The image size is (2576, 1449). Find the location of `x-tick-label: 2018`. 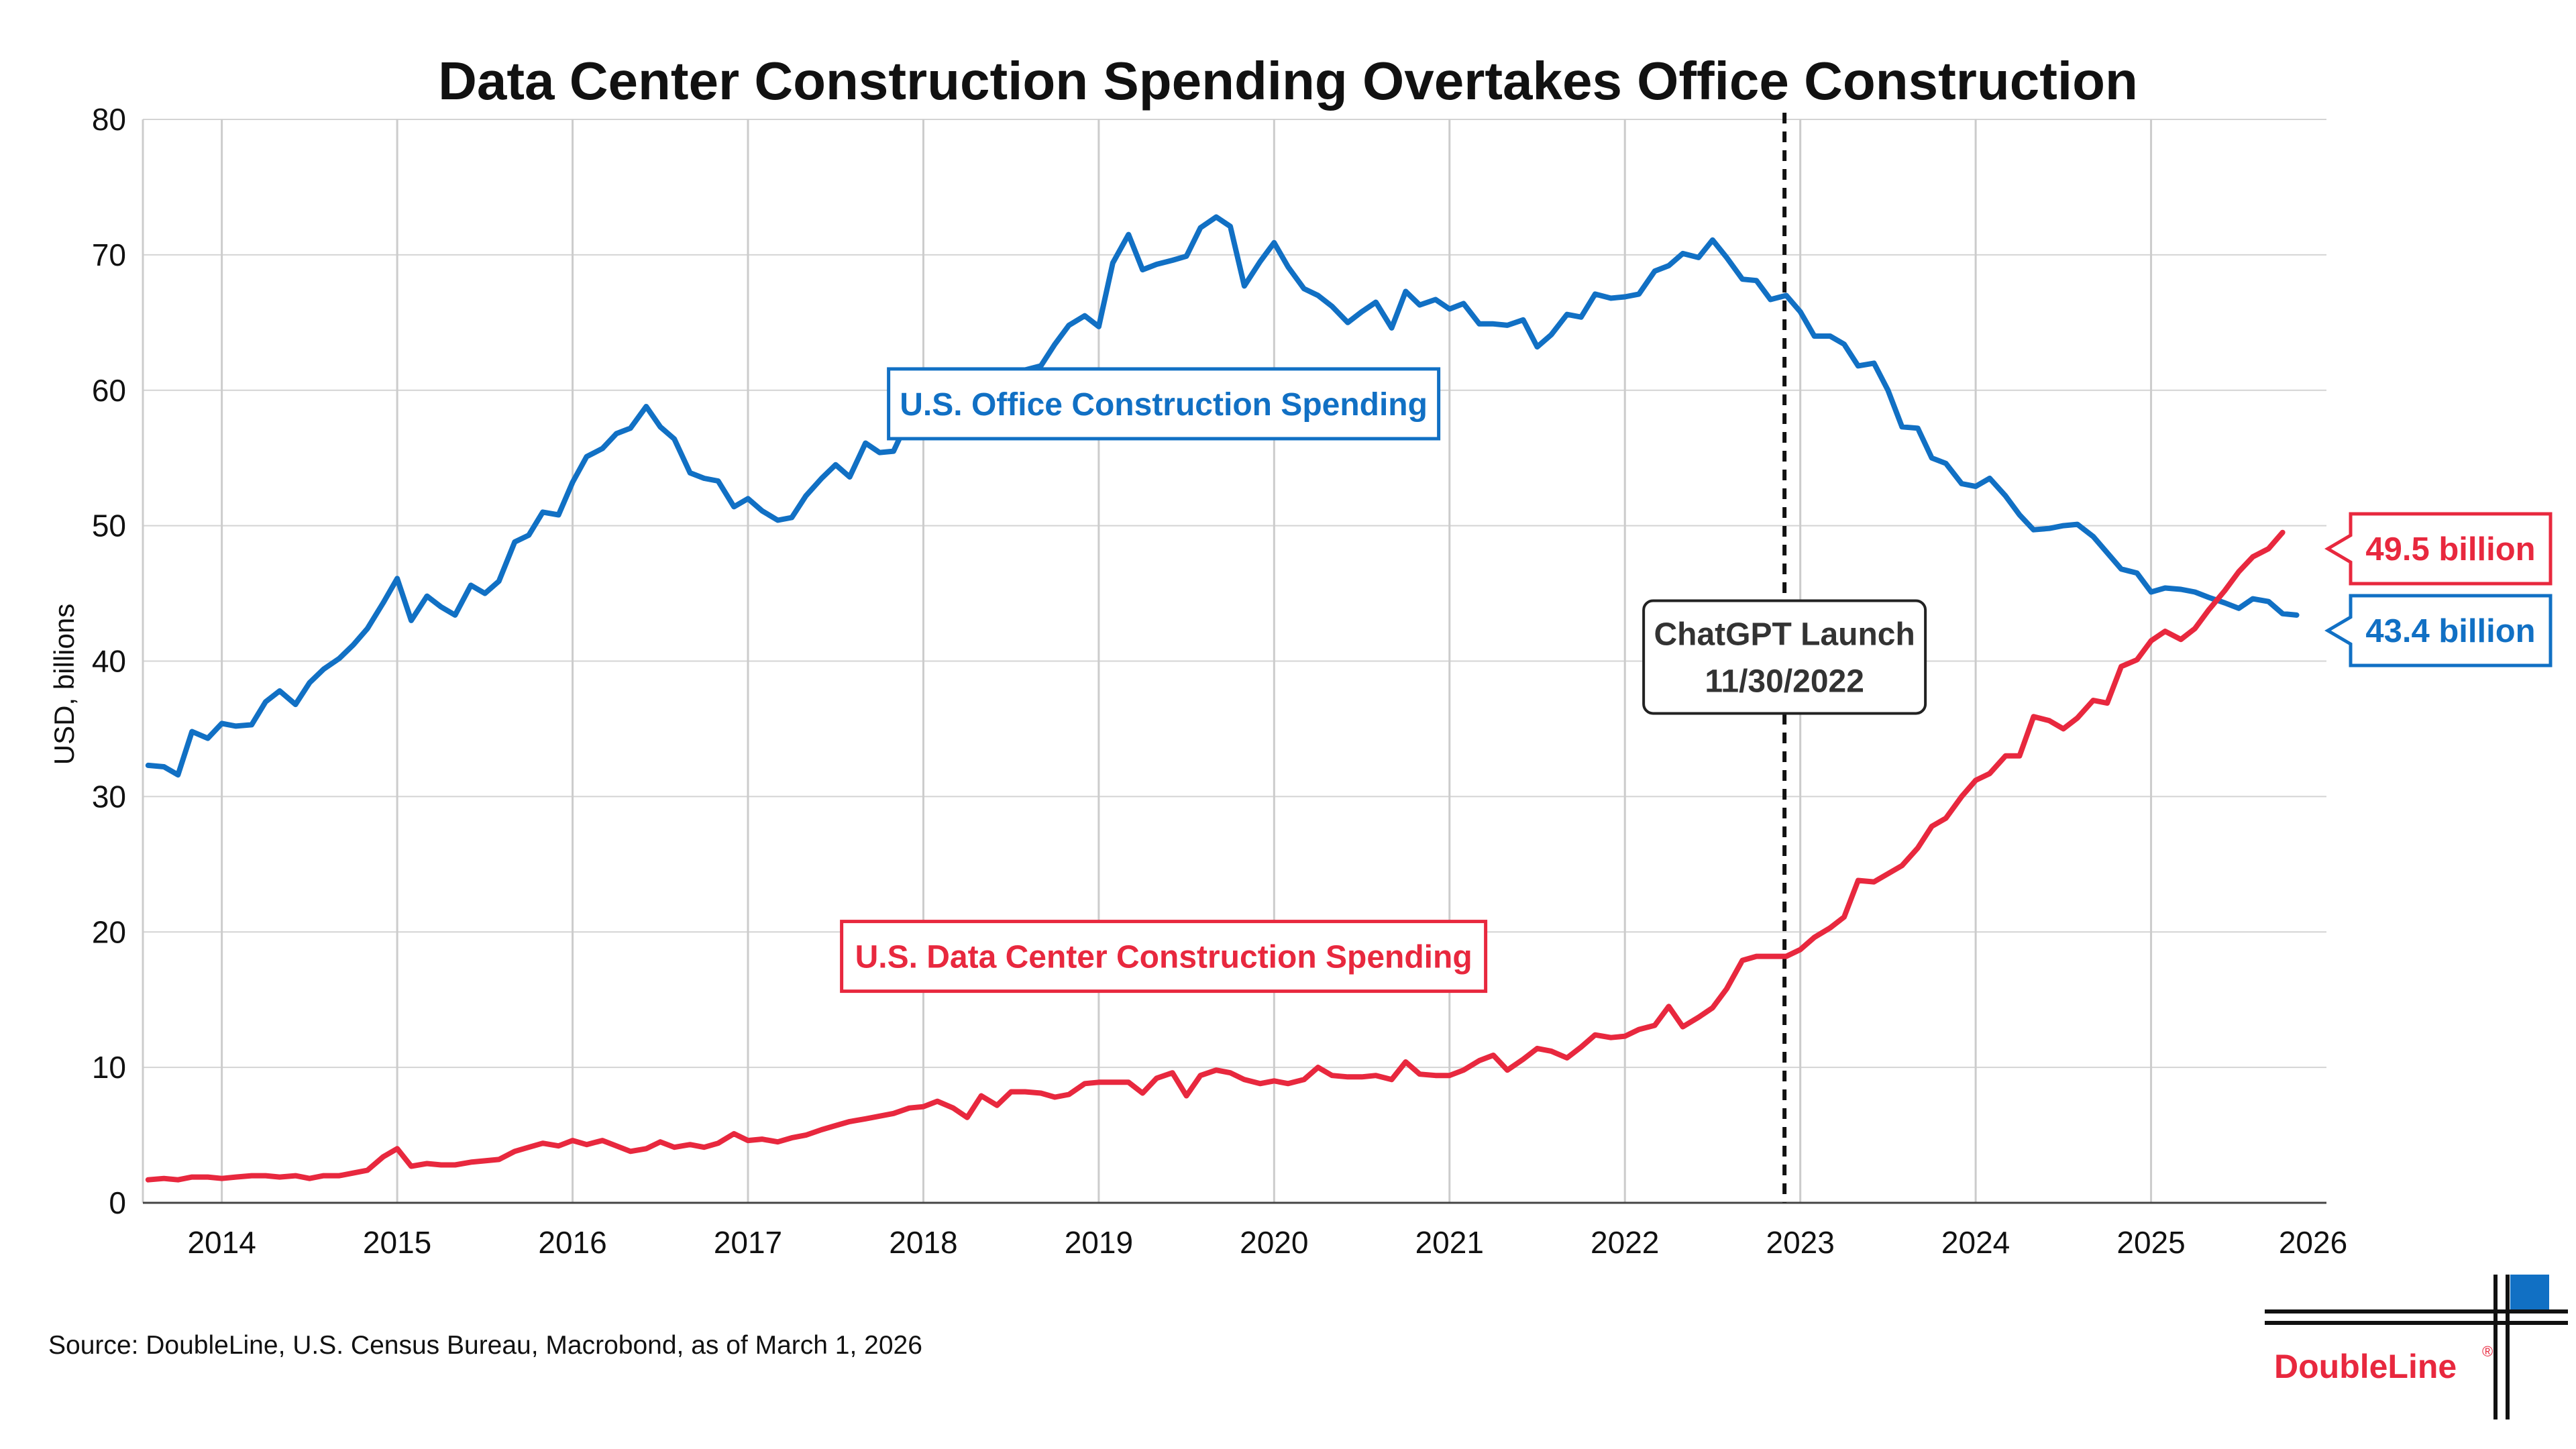

x-tick-label: 2018 is located at coordinates (923, 1242).